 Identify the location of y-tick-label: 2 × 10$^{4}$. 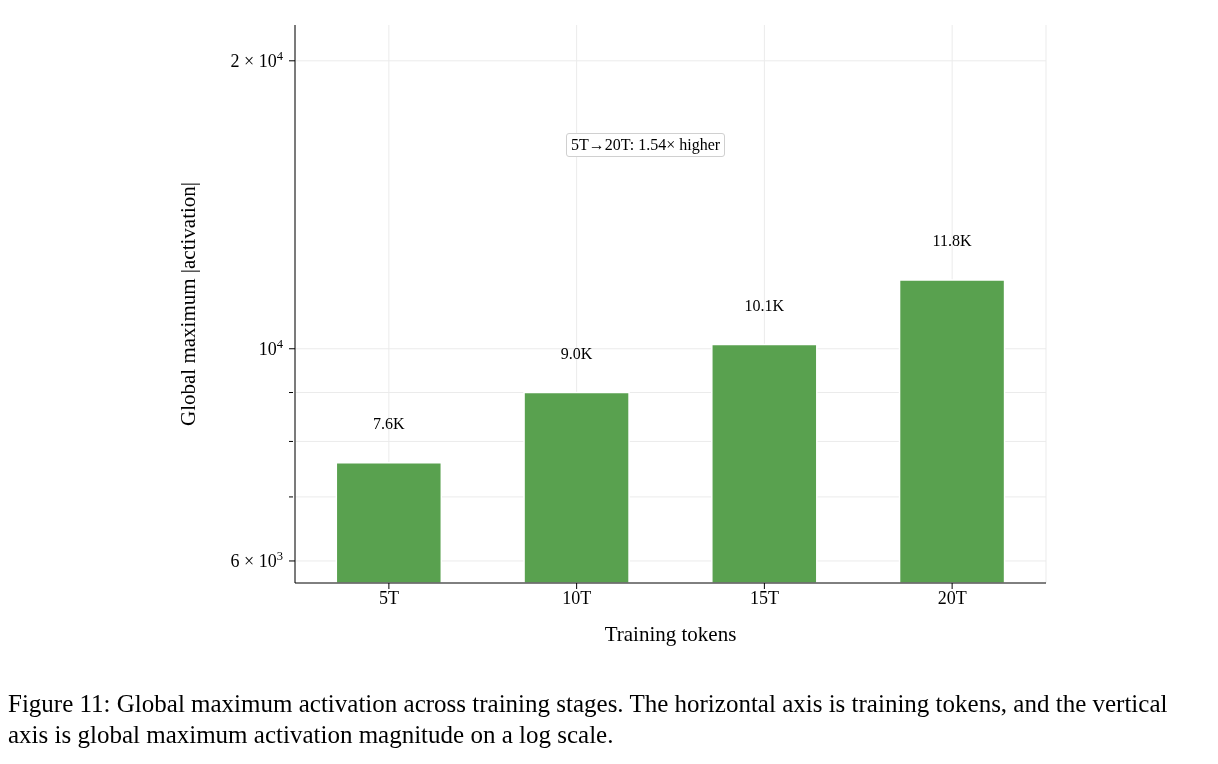
(257, 60).